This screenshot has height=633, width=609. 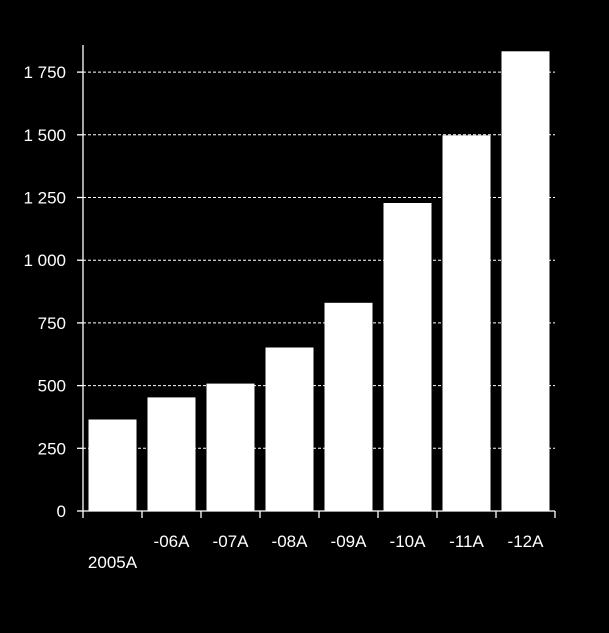 I want to click on x-tick-labels: 2005A -06A -07A -08A -09A -10A -11A -12A, so click(x=316, y=552).